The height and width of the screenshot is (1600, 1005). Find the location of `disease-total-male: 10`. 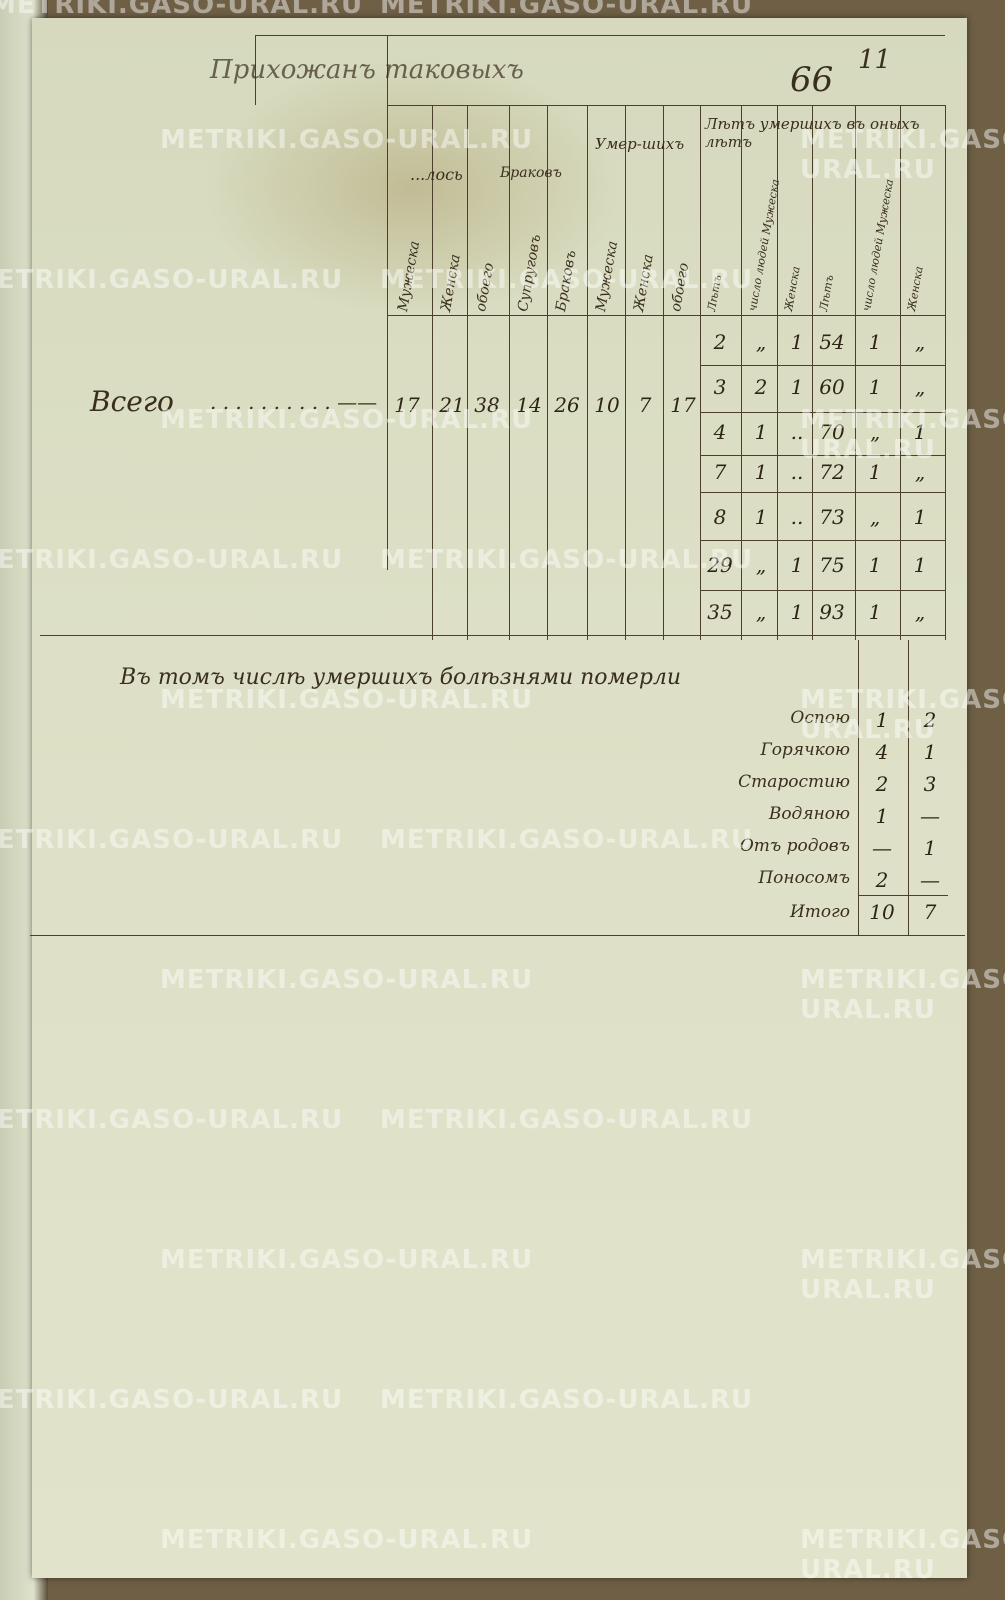

disease-total-male: 10 is located at coordinates (882, 912).